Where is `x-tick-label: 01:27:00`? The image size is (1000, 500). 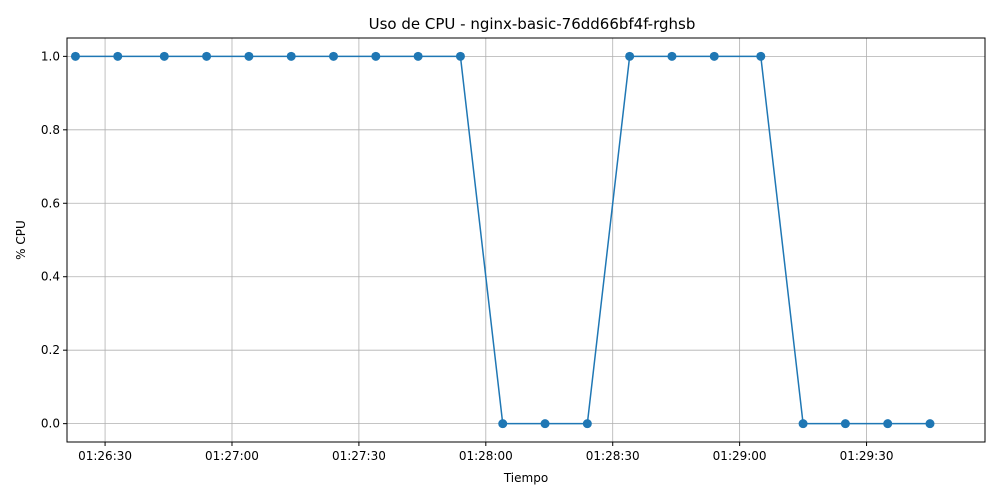 x-tick-label: 01:27:00 is located at coordinates (232, 456).